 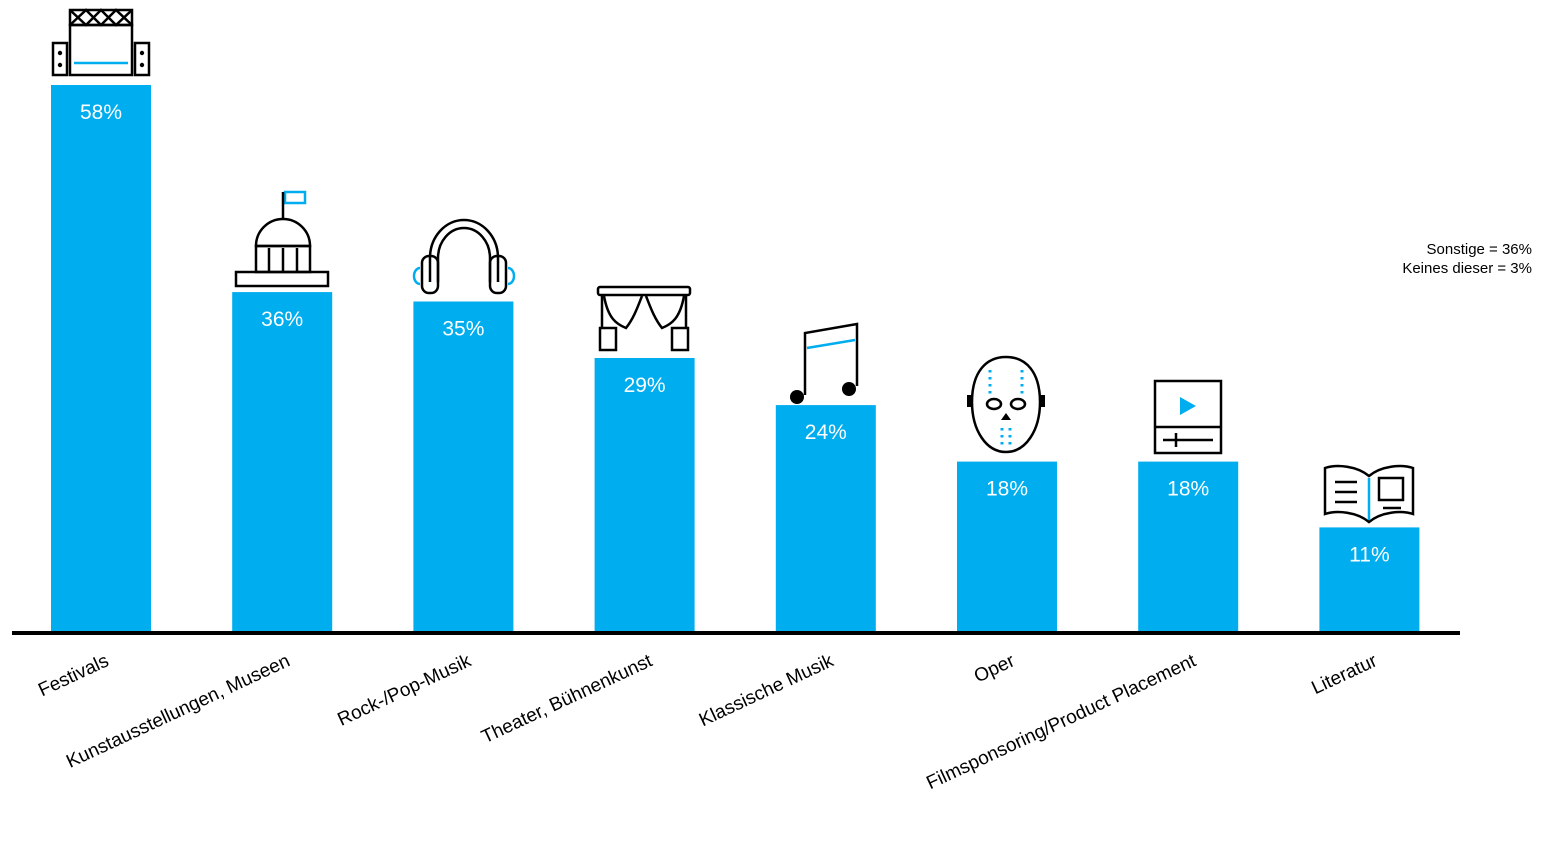 What do you see at coordinates (1479, 249) in the screenshot?
I see `note-other-line: Sonstige = 36%` at bounding box center [1479, 249].